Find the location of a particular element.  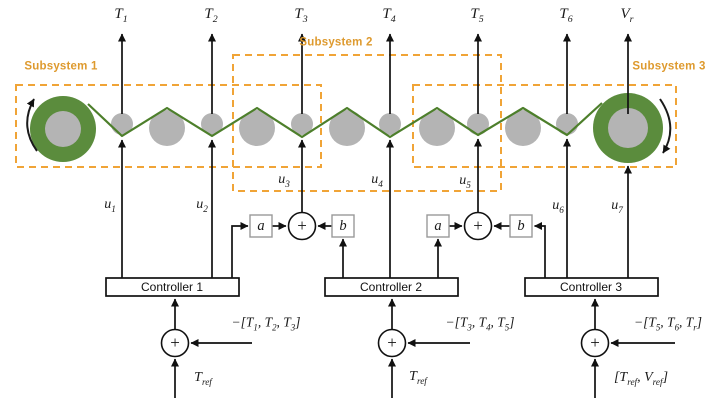

sum-junction-ref3 is located at coordinates (595, 343).